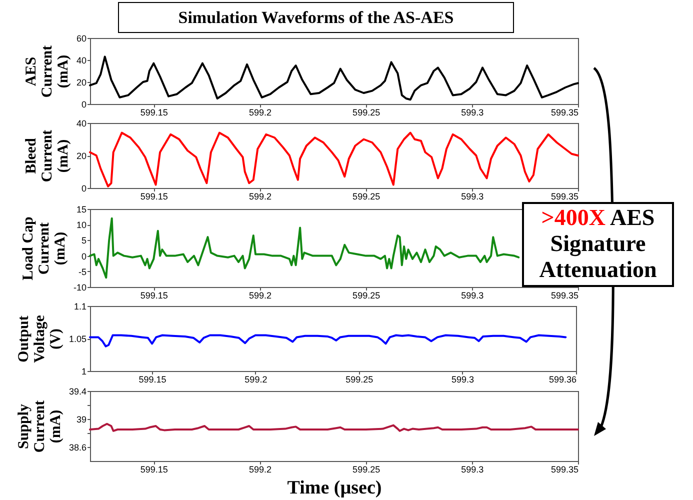 The width and height of the screenshot is (693, 500). What do you see at coordinates (77, 339) in the screenshot?
I see `y-tick-label: 1.05` at bounding box center [77, 339].